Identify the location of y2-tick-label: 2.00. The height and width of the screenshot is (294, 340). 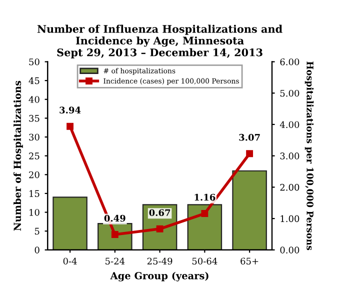
(290, 187).